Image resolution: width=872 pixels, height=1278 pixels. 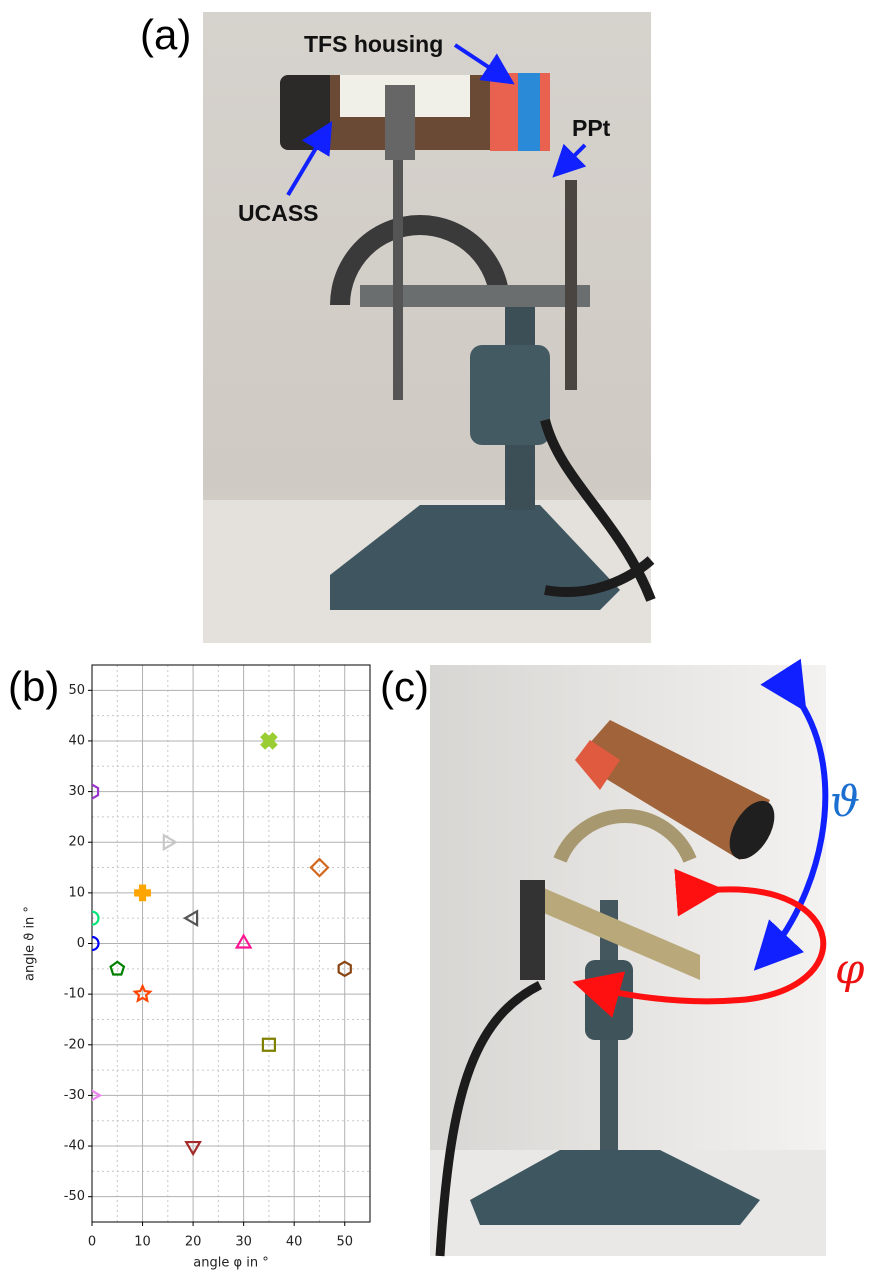 I want to click on panel-label: (c), so click(x=404, y=686).